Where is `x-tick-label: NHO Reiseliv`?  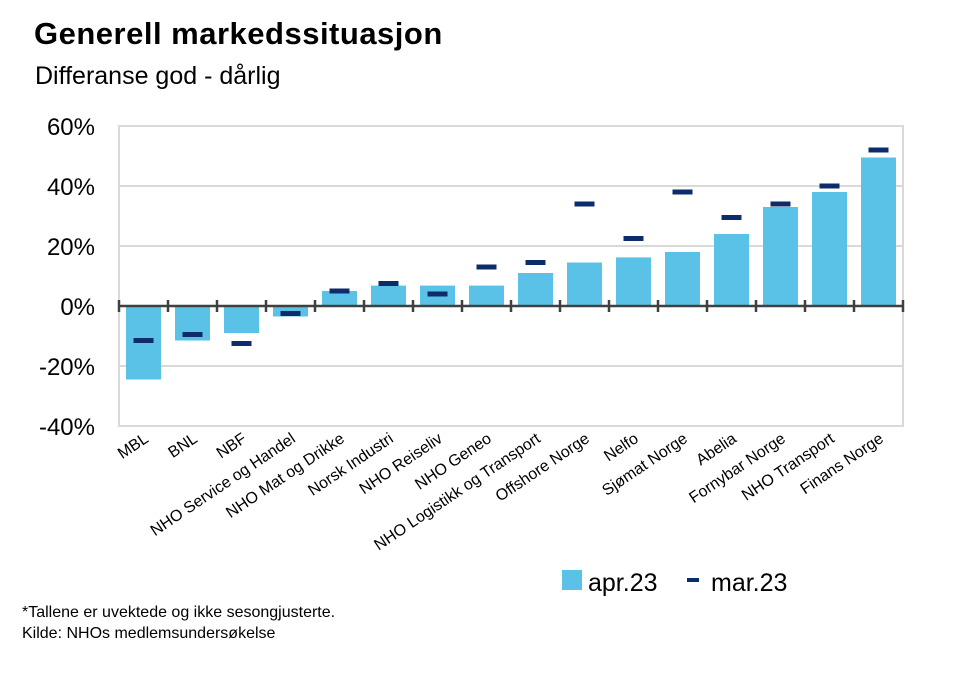
x-tick-label: NHO Reiseliv is located at coordinates (401, 464).